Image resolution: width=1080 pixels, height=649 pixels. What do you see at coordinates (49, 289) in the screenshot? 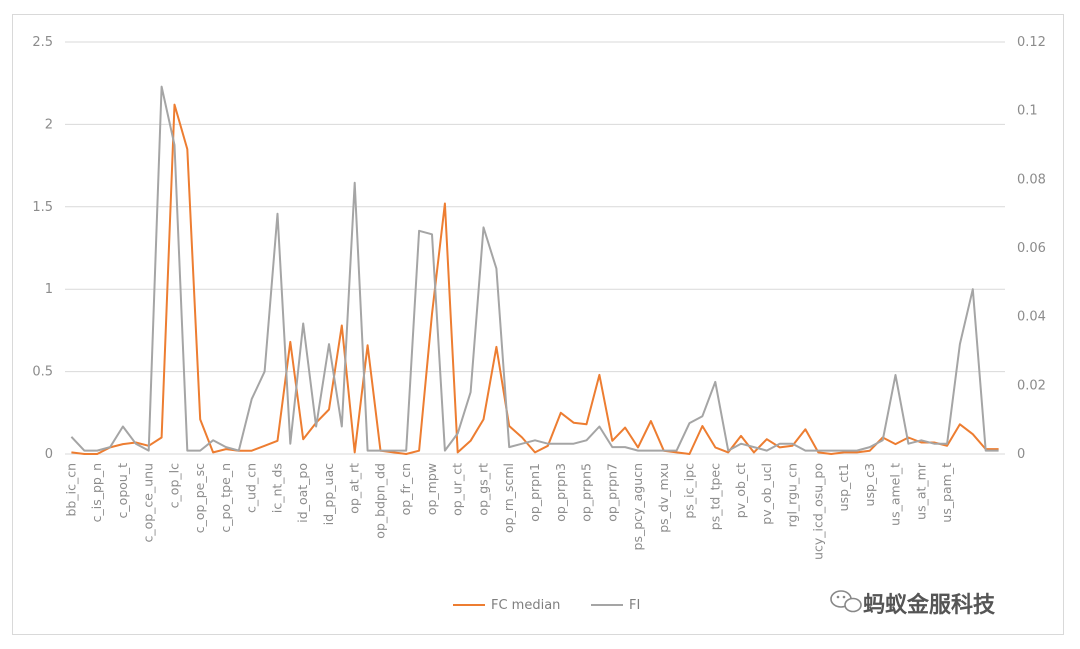
I see `y-left-tick-label: 1` at bounding box center [49, 289].